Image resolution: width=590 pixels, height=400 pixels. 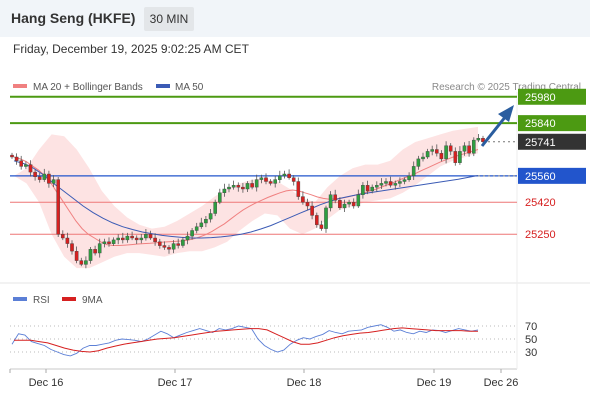 I want to click on ma50-legend-label: MA 50, so click(x=189, y=87).